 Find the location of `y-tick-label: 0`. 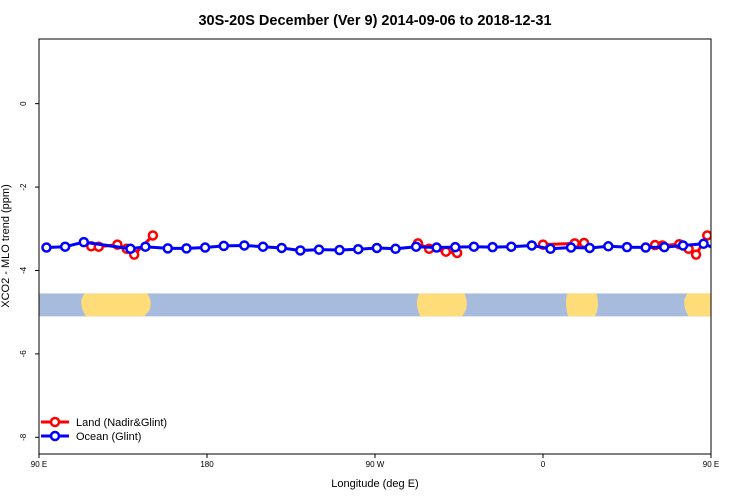

y-tick-label: 0 is located at coordinates (23, 103).